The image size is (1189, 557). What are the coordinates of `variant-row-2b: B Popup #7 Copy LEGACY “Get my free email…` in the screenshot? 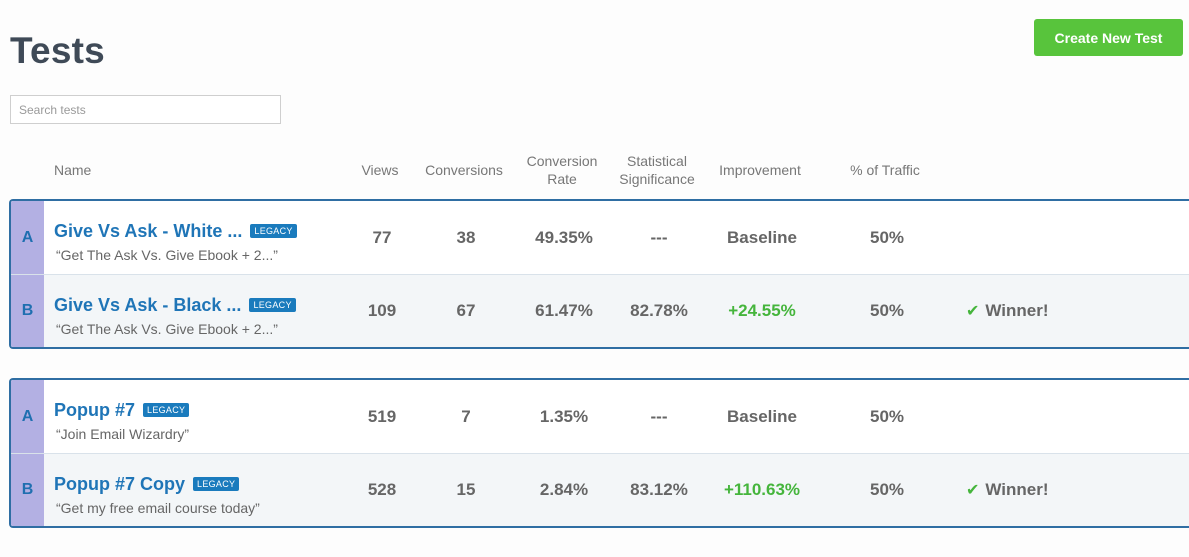 It's located at (600, 489).